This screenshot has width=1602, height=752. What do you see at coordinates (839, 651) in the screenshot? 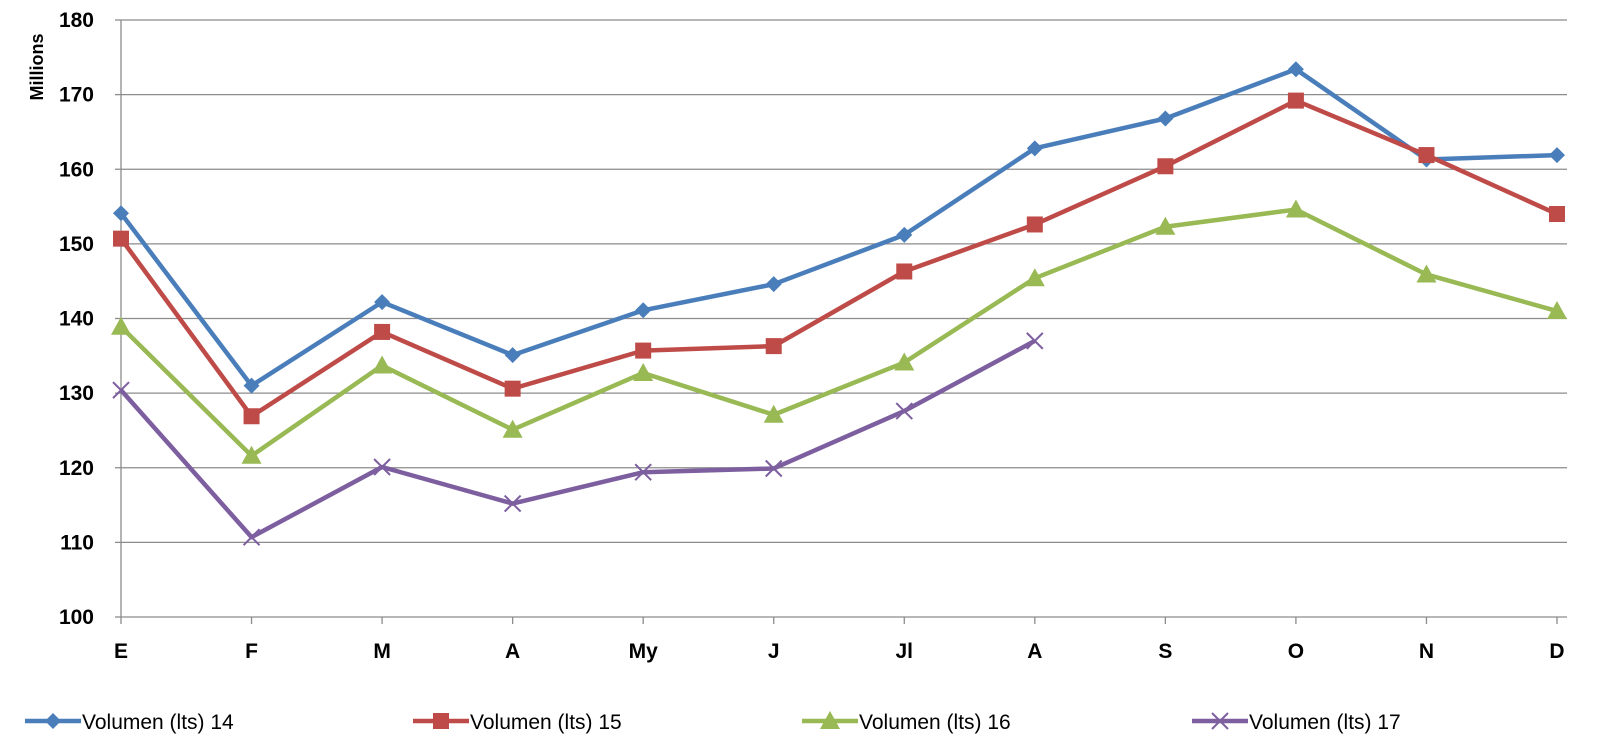
I see `x-tick-labels: E F M A My J Jl A S O N D` at bounding box center [839, 651].